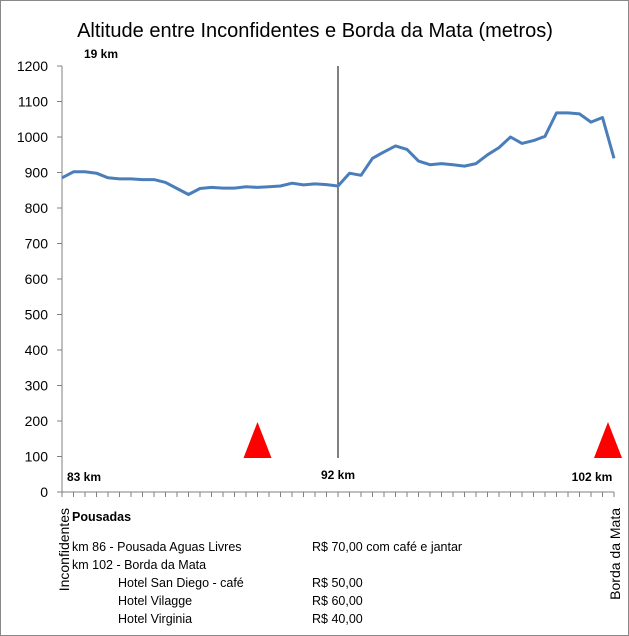 The height and width of the screenshot is (636, 629). What do you see at coordinates (338, 153) in the screenshot?
I see `altitude-series-line` at bounding box center [338, 153].